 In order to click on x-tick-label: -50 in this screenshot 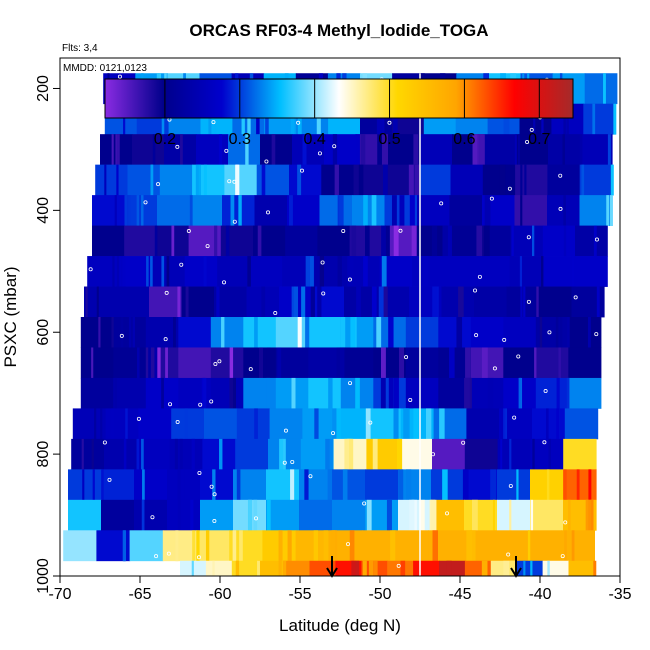, I will do `click(379, 594)`.